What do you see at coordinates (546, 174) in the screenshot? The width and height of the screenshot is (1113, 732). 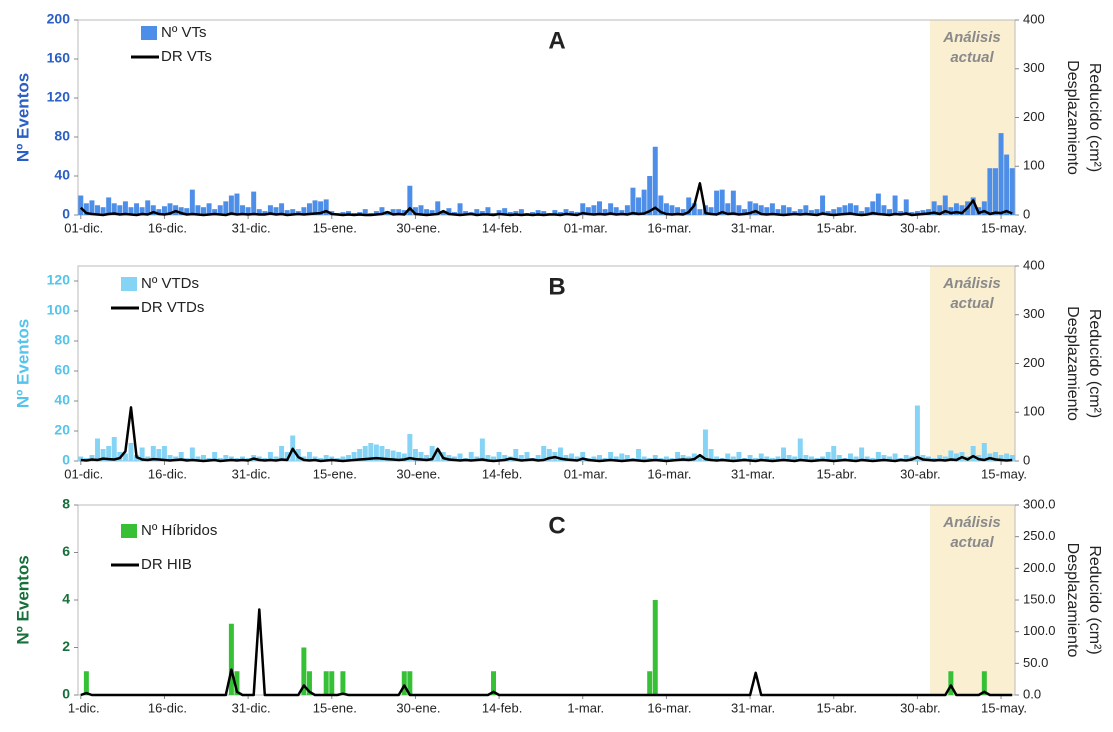 I see `bar-series` at bounding box center [546, 174].